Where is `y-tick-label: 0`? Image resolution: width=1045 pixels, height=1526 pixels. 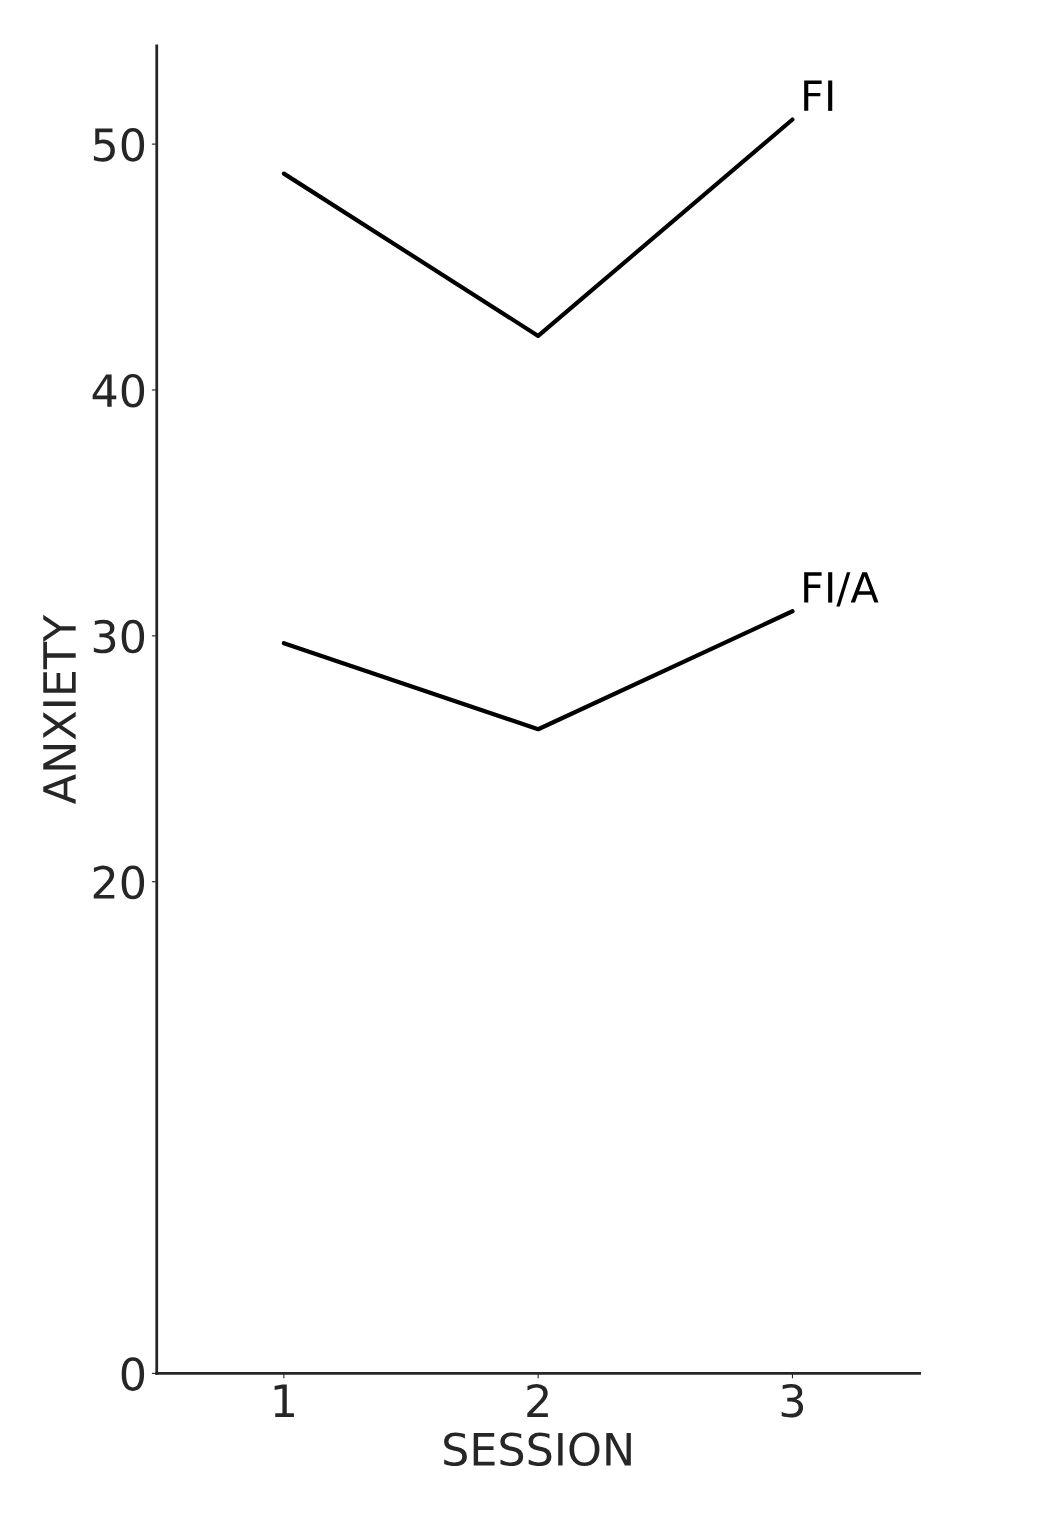
y-tick-label: 0 is located at coordinates (133, 1374).